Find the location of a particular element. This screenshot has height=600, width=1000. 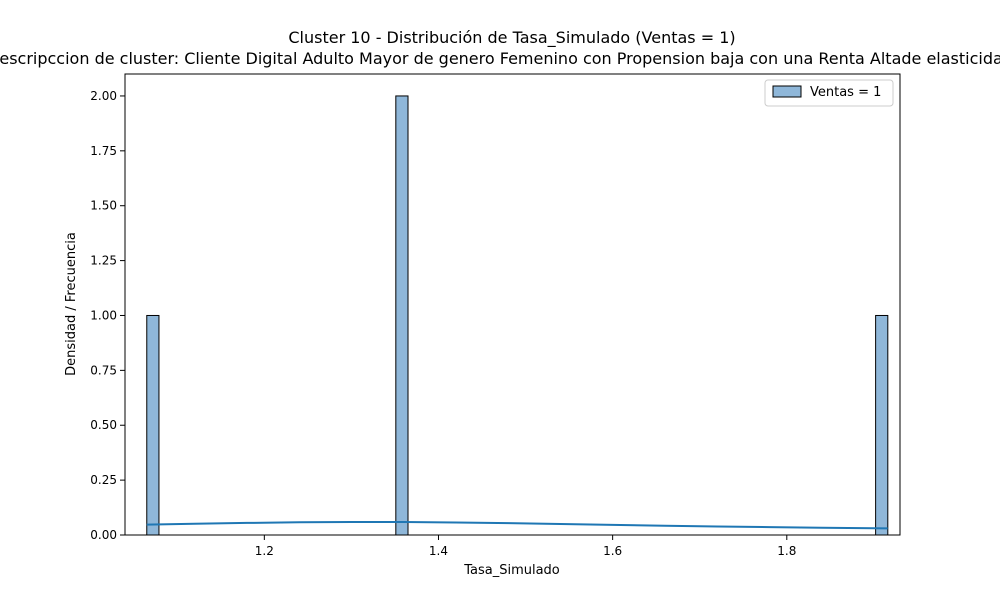

kde-line is located at coordinates (517, 525).